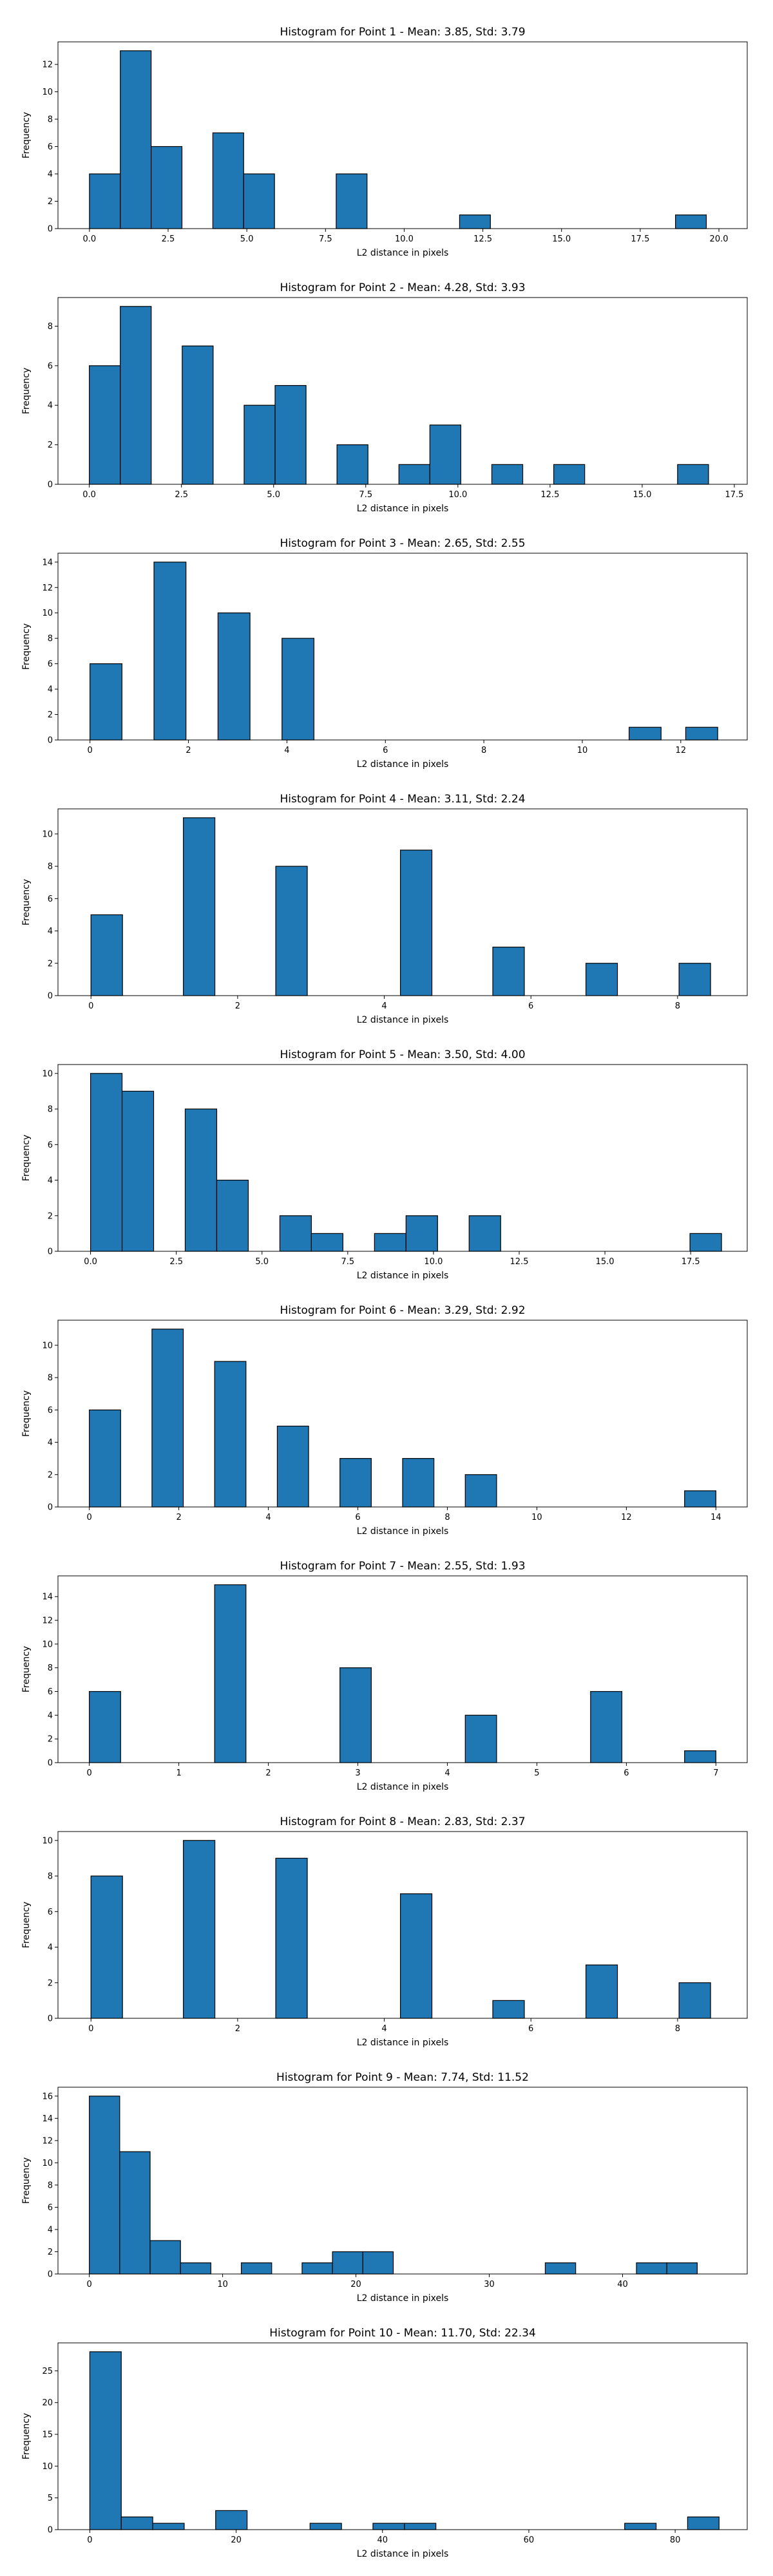 The width and height of the screenshot is (773, 2576). I want to click on chart-4-ytick-label-5: 8, so click(50, 867).